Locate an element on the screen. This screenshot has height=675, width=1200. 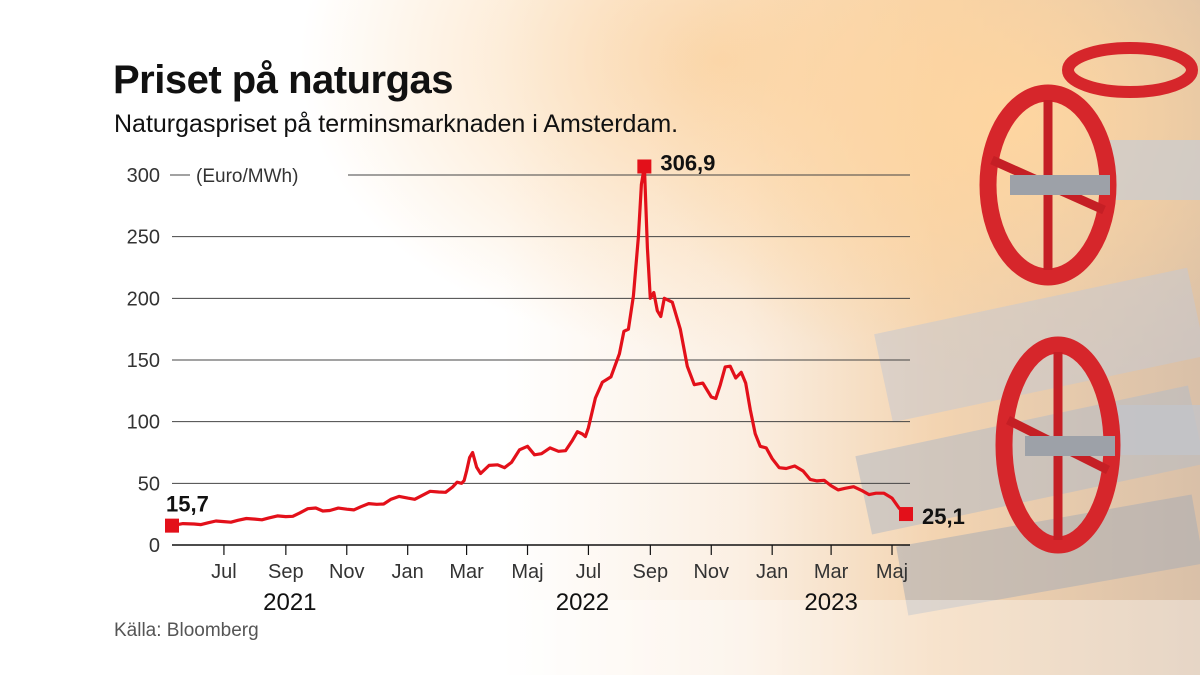
y-unit-label: (Euro/MWh) is located at coordinates (247, 176).